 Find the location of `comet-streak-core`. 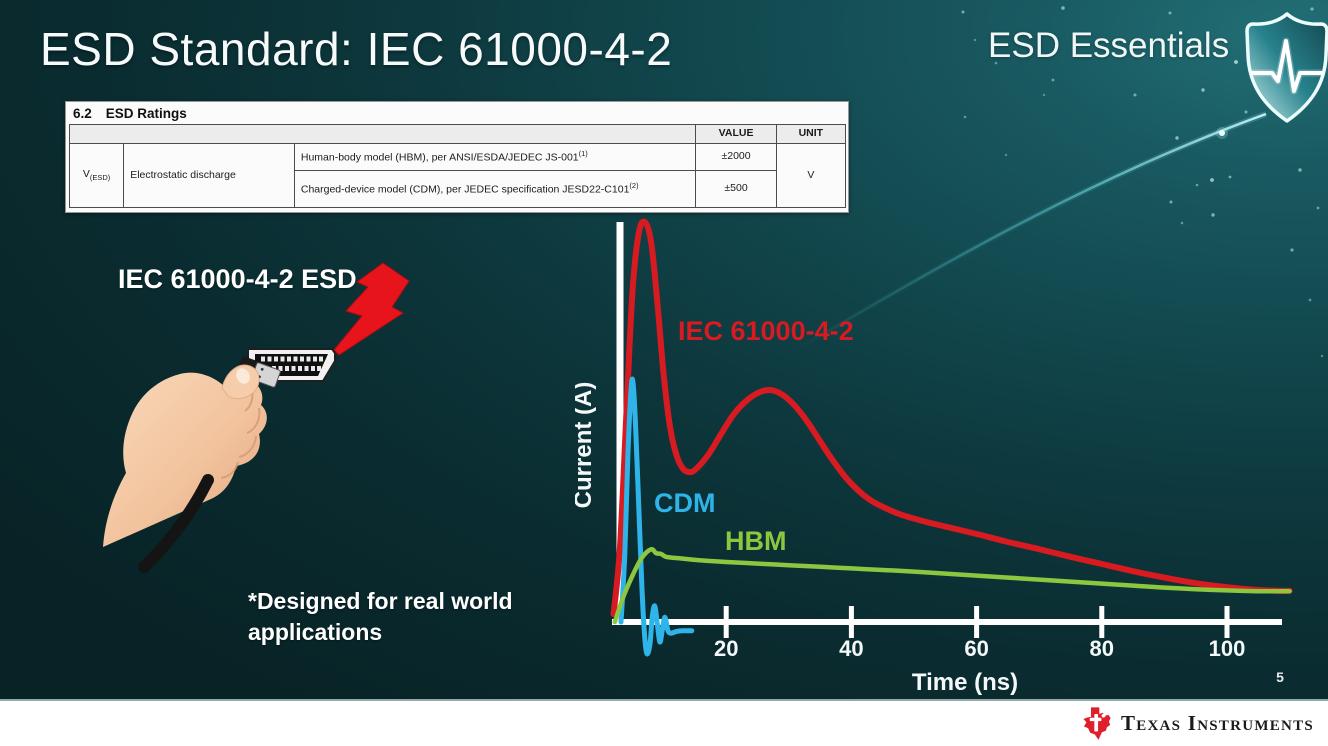

comet-streak-core is located at coordinates (1029, 233).